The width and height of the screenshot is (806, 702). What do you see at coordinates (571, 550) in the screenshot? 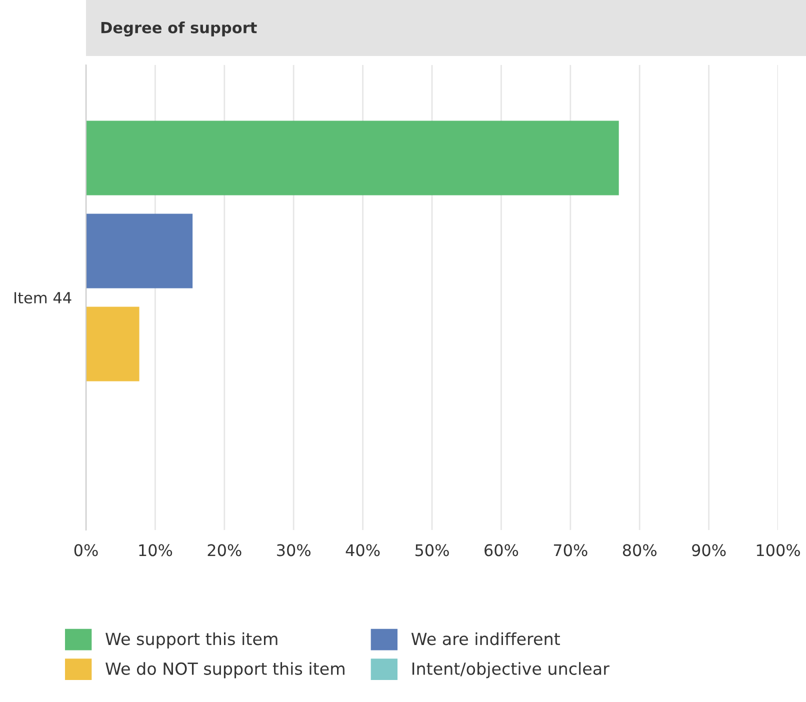
I see `x-tick-label: 70%` at bounding box center [571, 550].